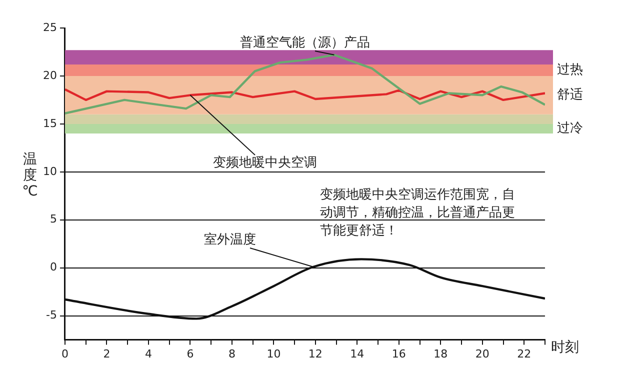  Describe the element at coordinates (265, 162) in the screenshot. I see `text: 变频地暖中央空调` at that location.